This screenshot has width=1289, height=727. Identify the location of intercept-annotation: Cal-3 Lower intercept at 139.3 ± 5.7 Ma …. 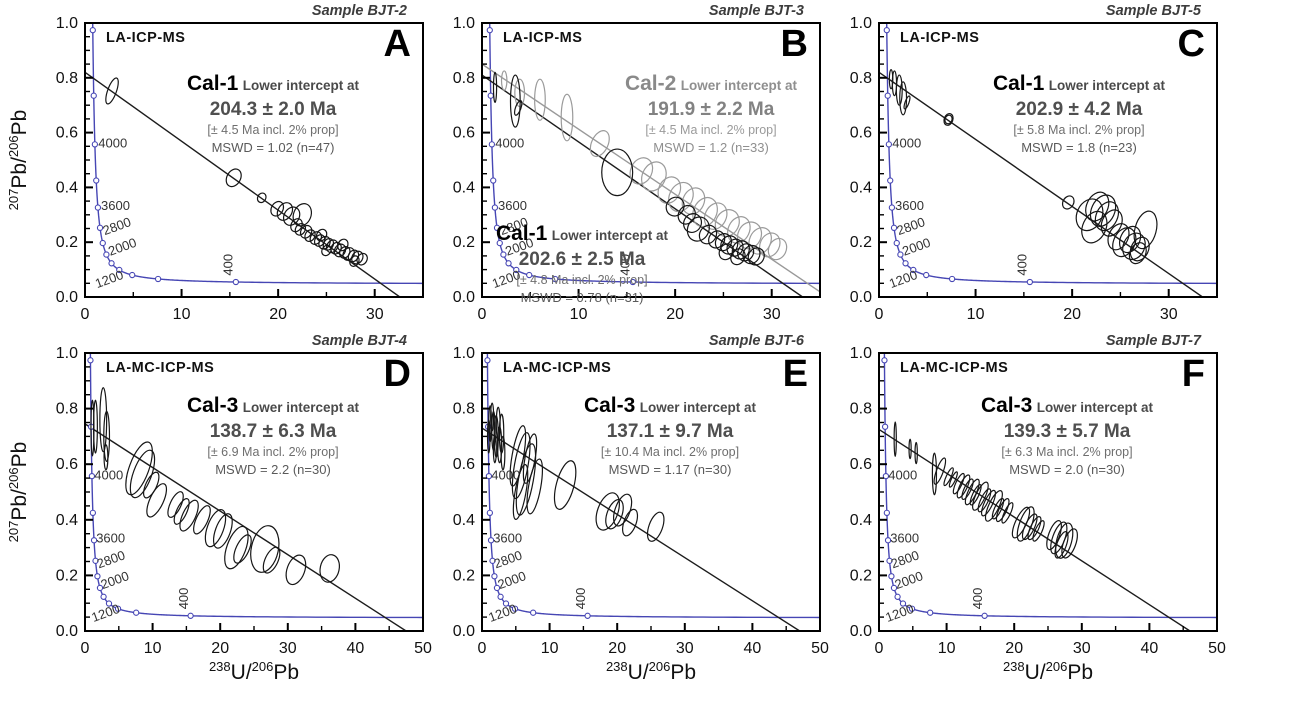
(1067, 435).